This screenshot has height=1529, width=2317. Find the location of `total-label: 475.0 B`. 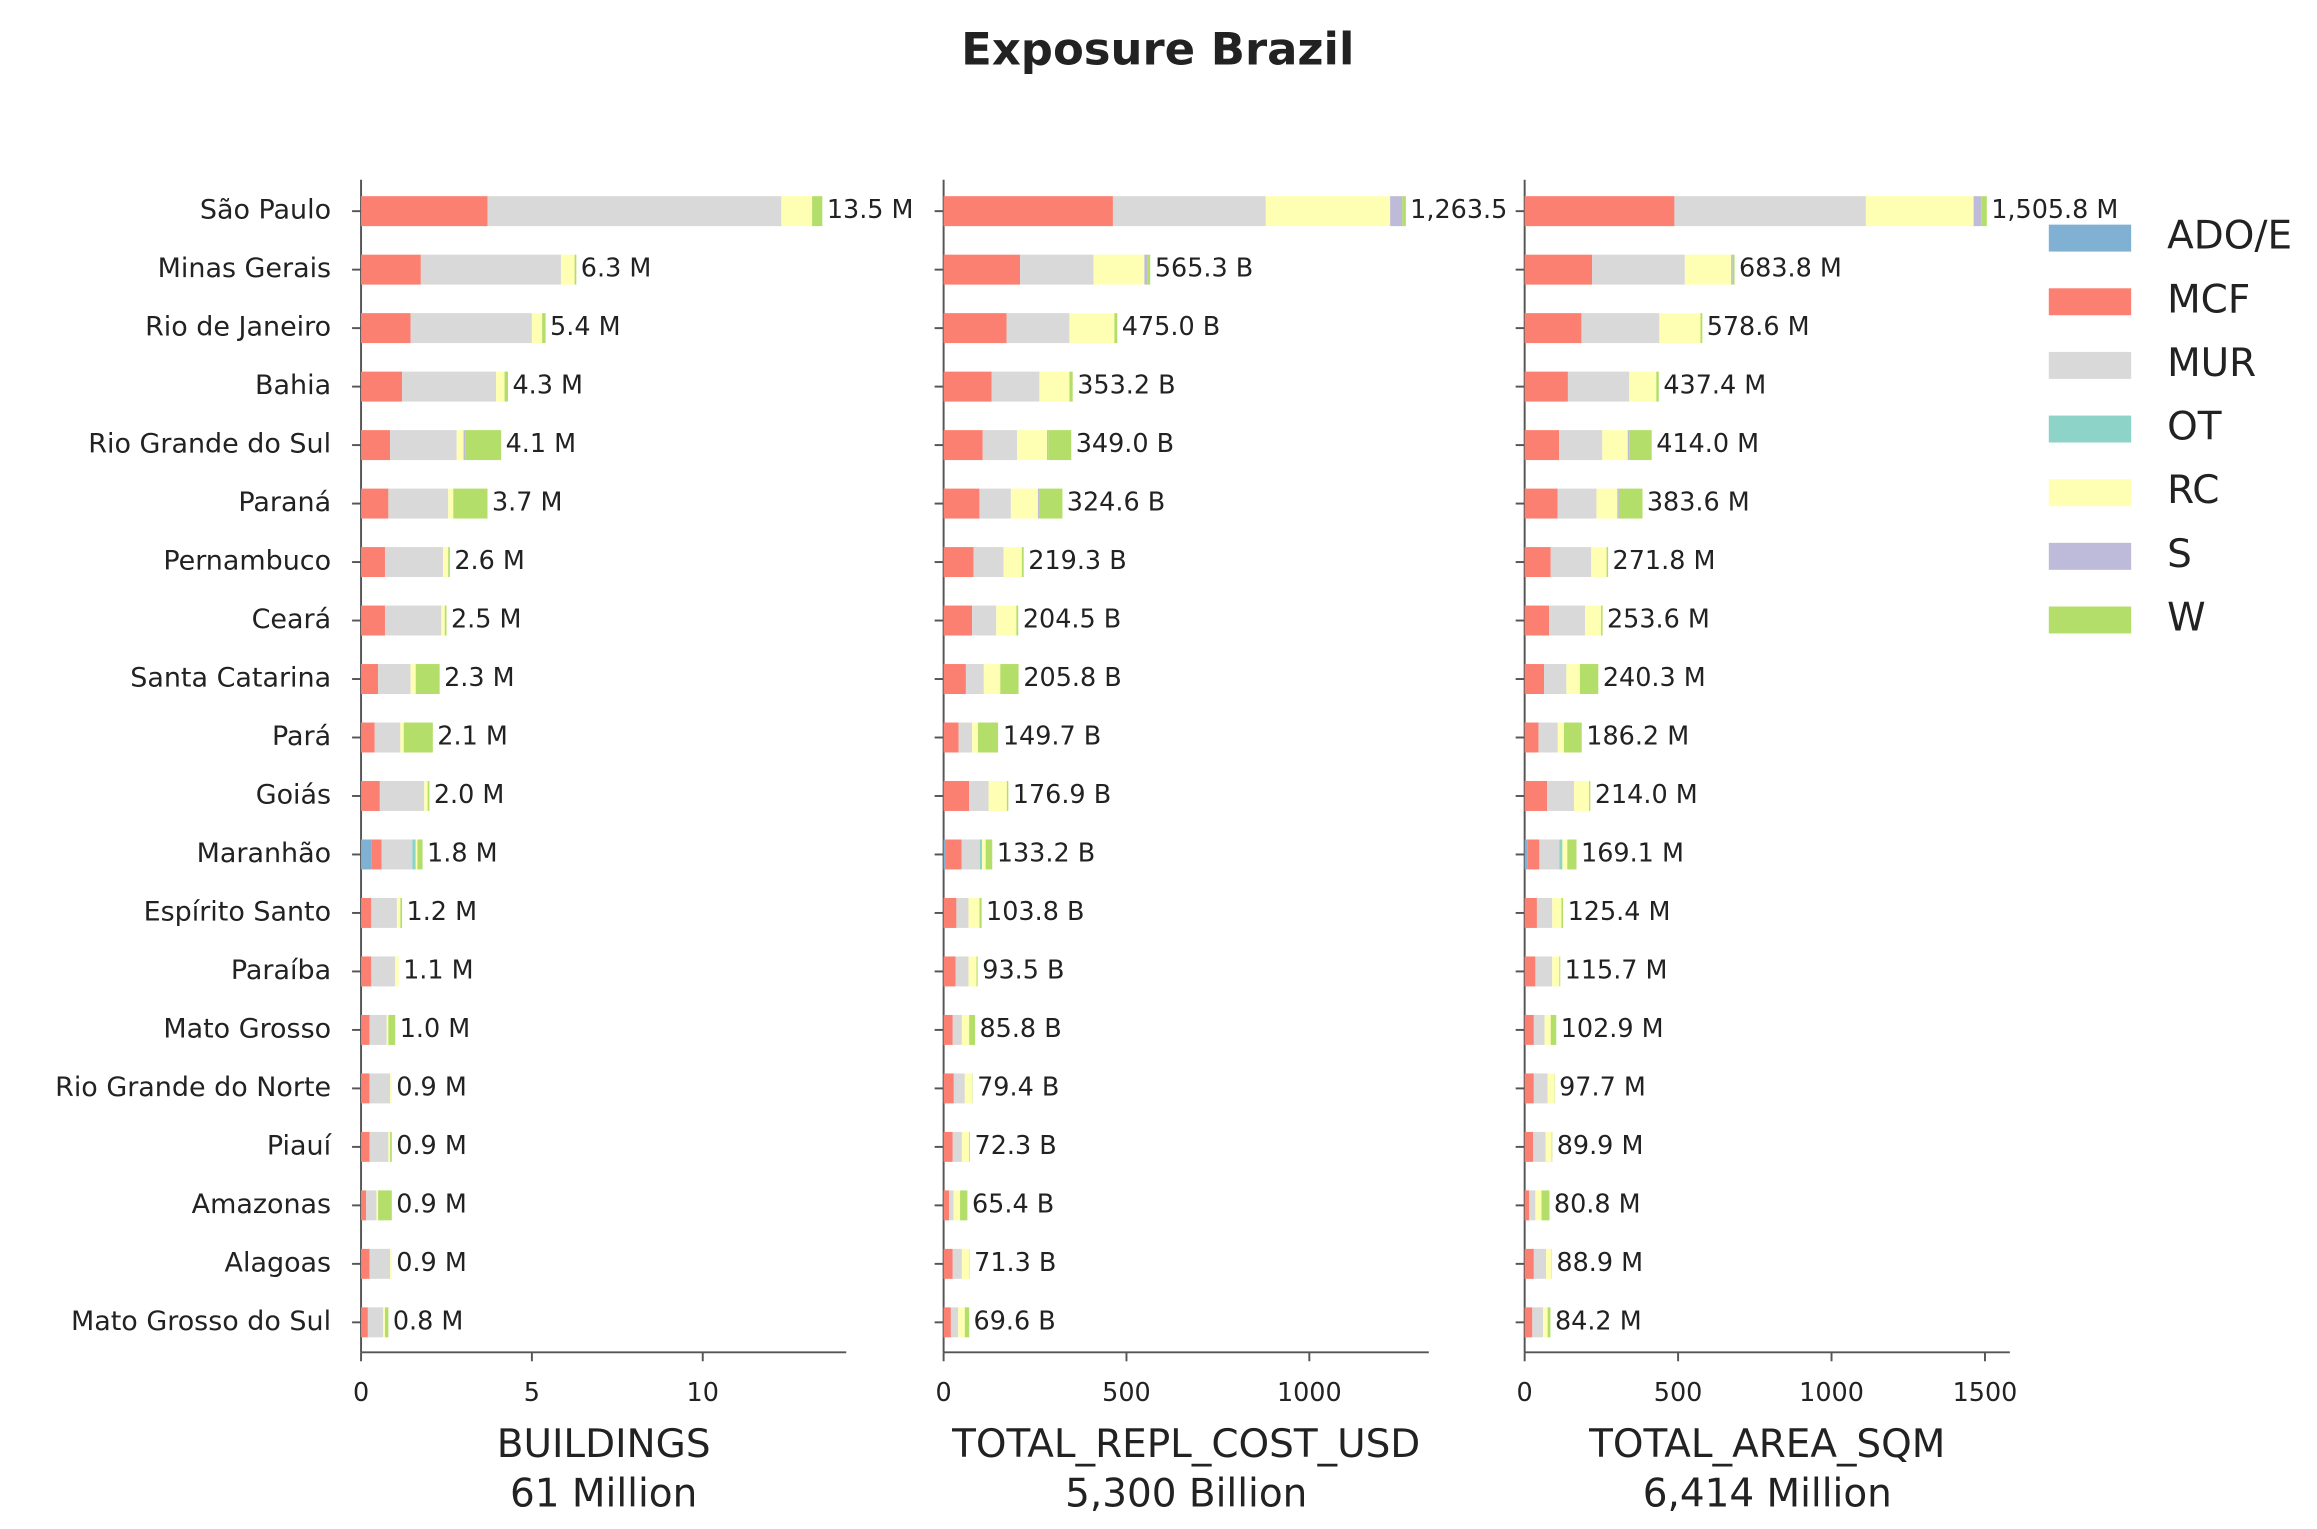

total-label: 475.0 B is located at coordinates (1171, 327).